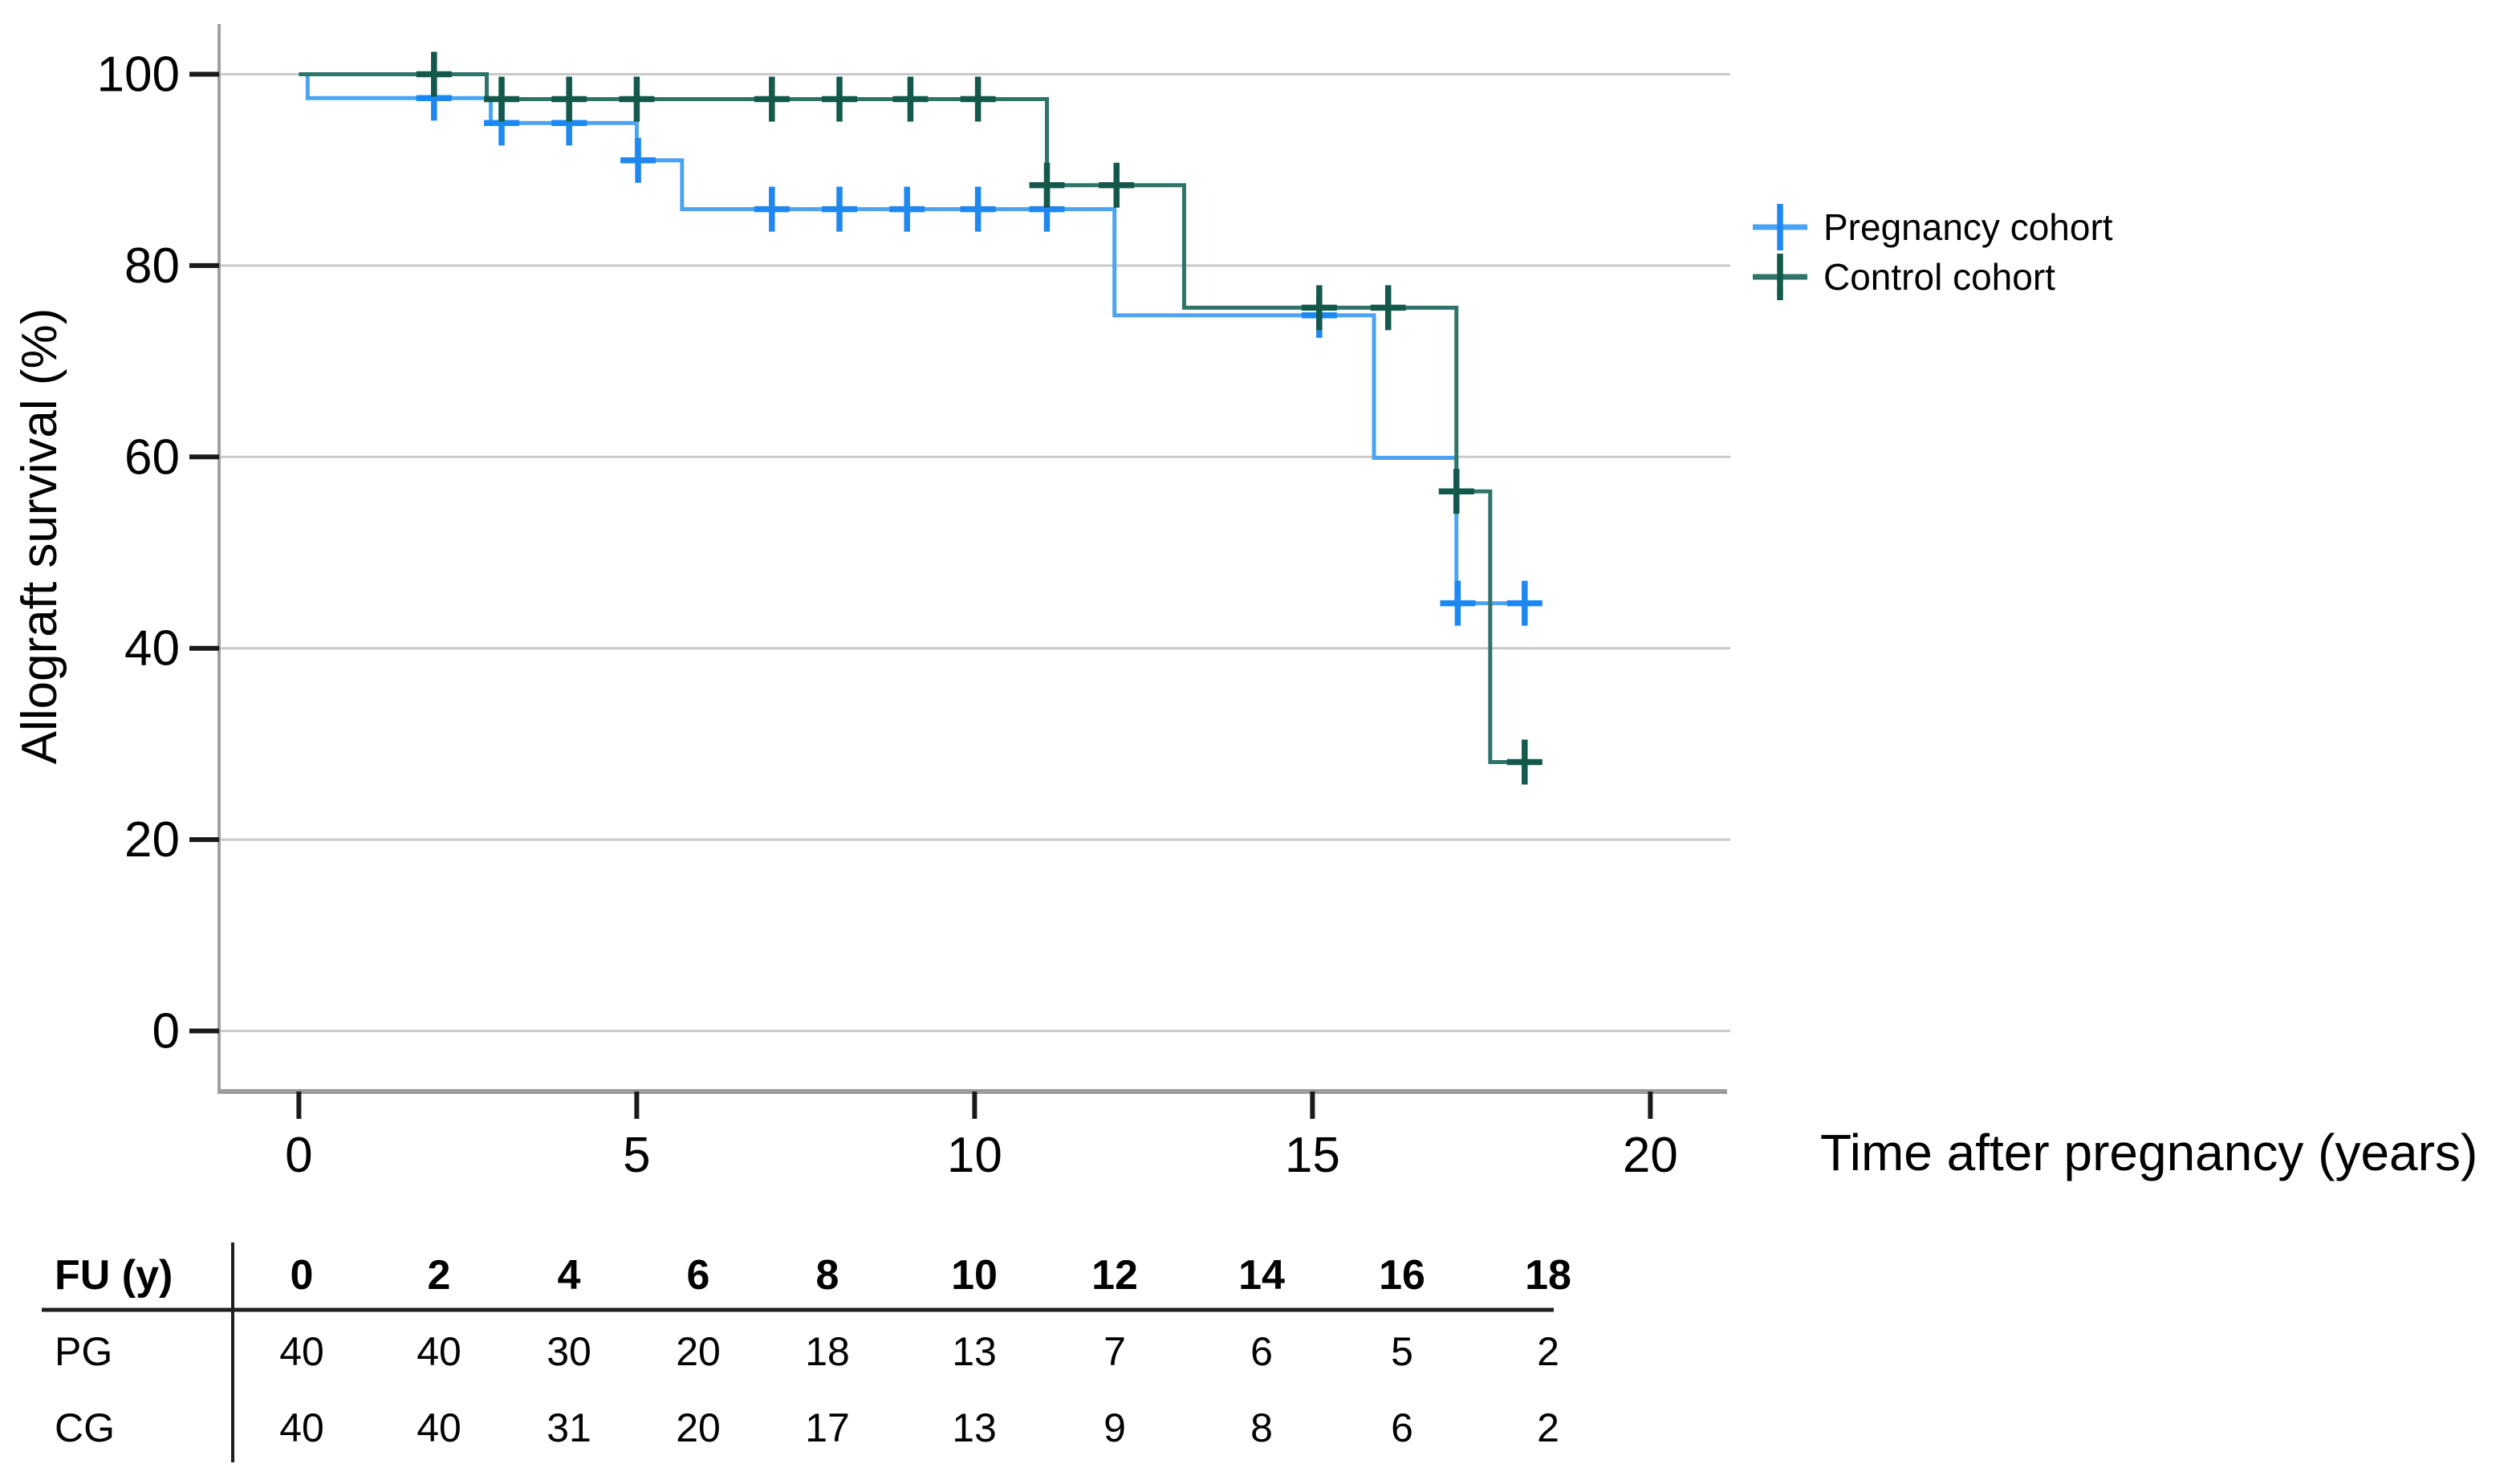 This screenshot has height=1480, width=2520. What do you see at coordinates (39, 536) in the screenshot?
I see `y-axis-title: Allograft survival (%)` at bounding box center [39, 536].